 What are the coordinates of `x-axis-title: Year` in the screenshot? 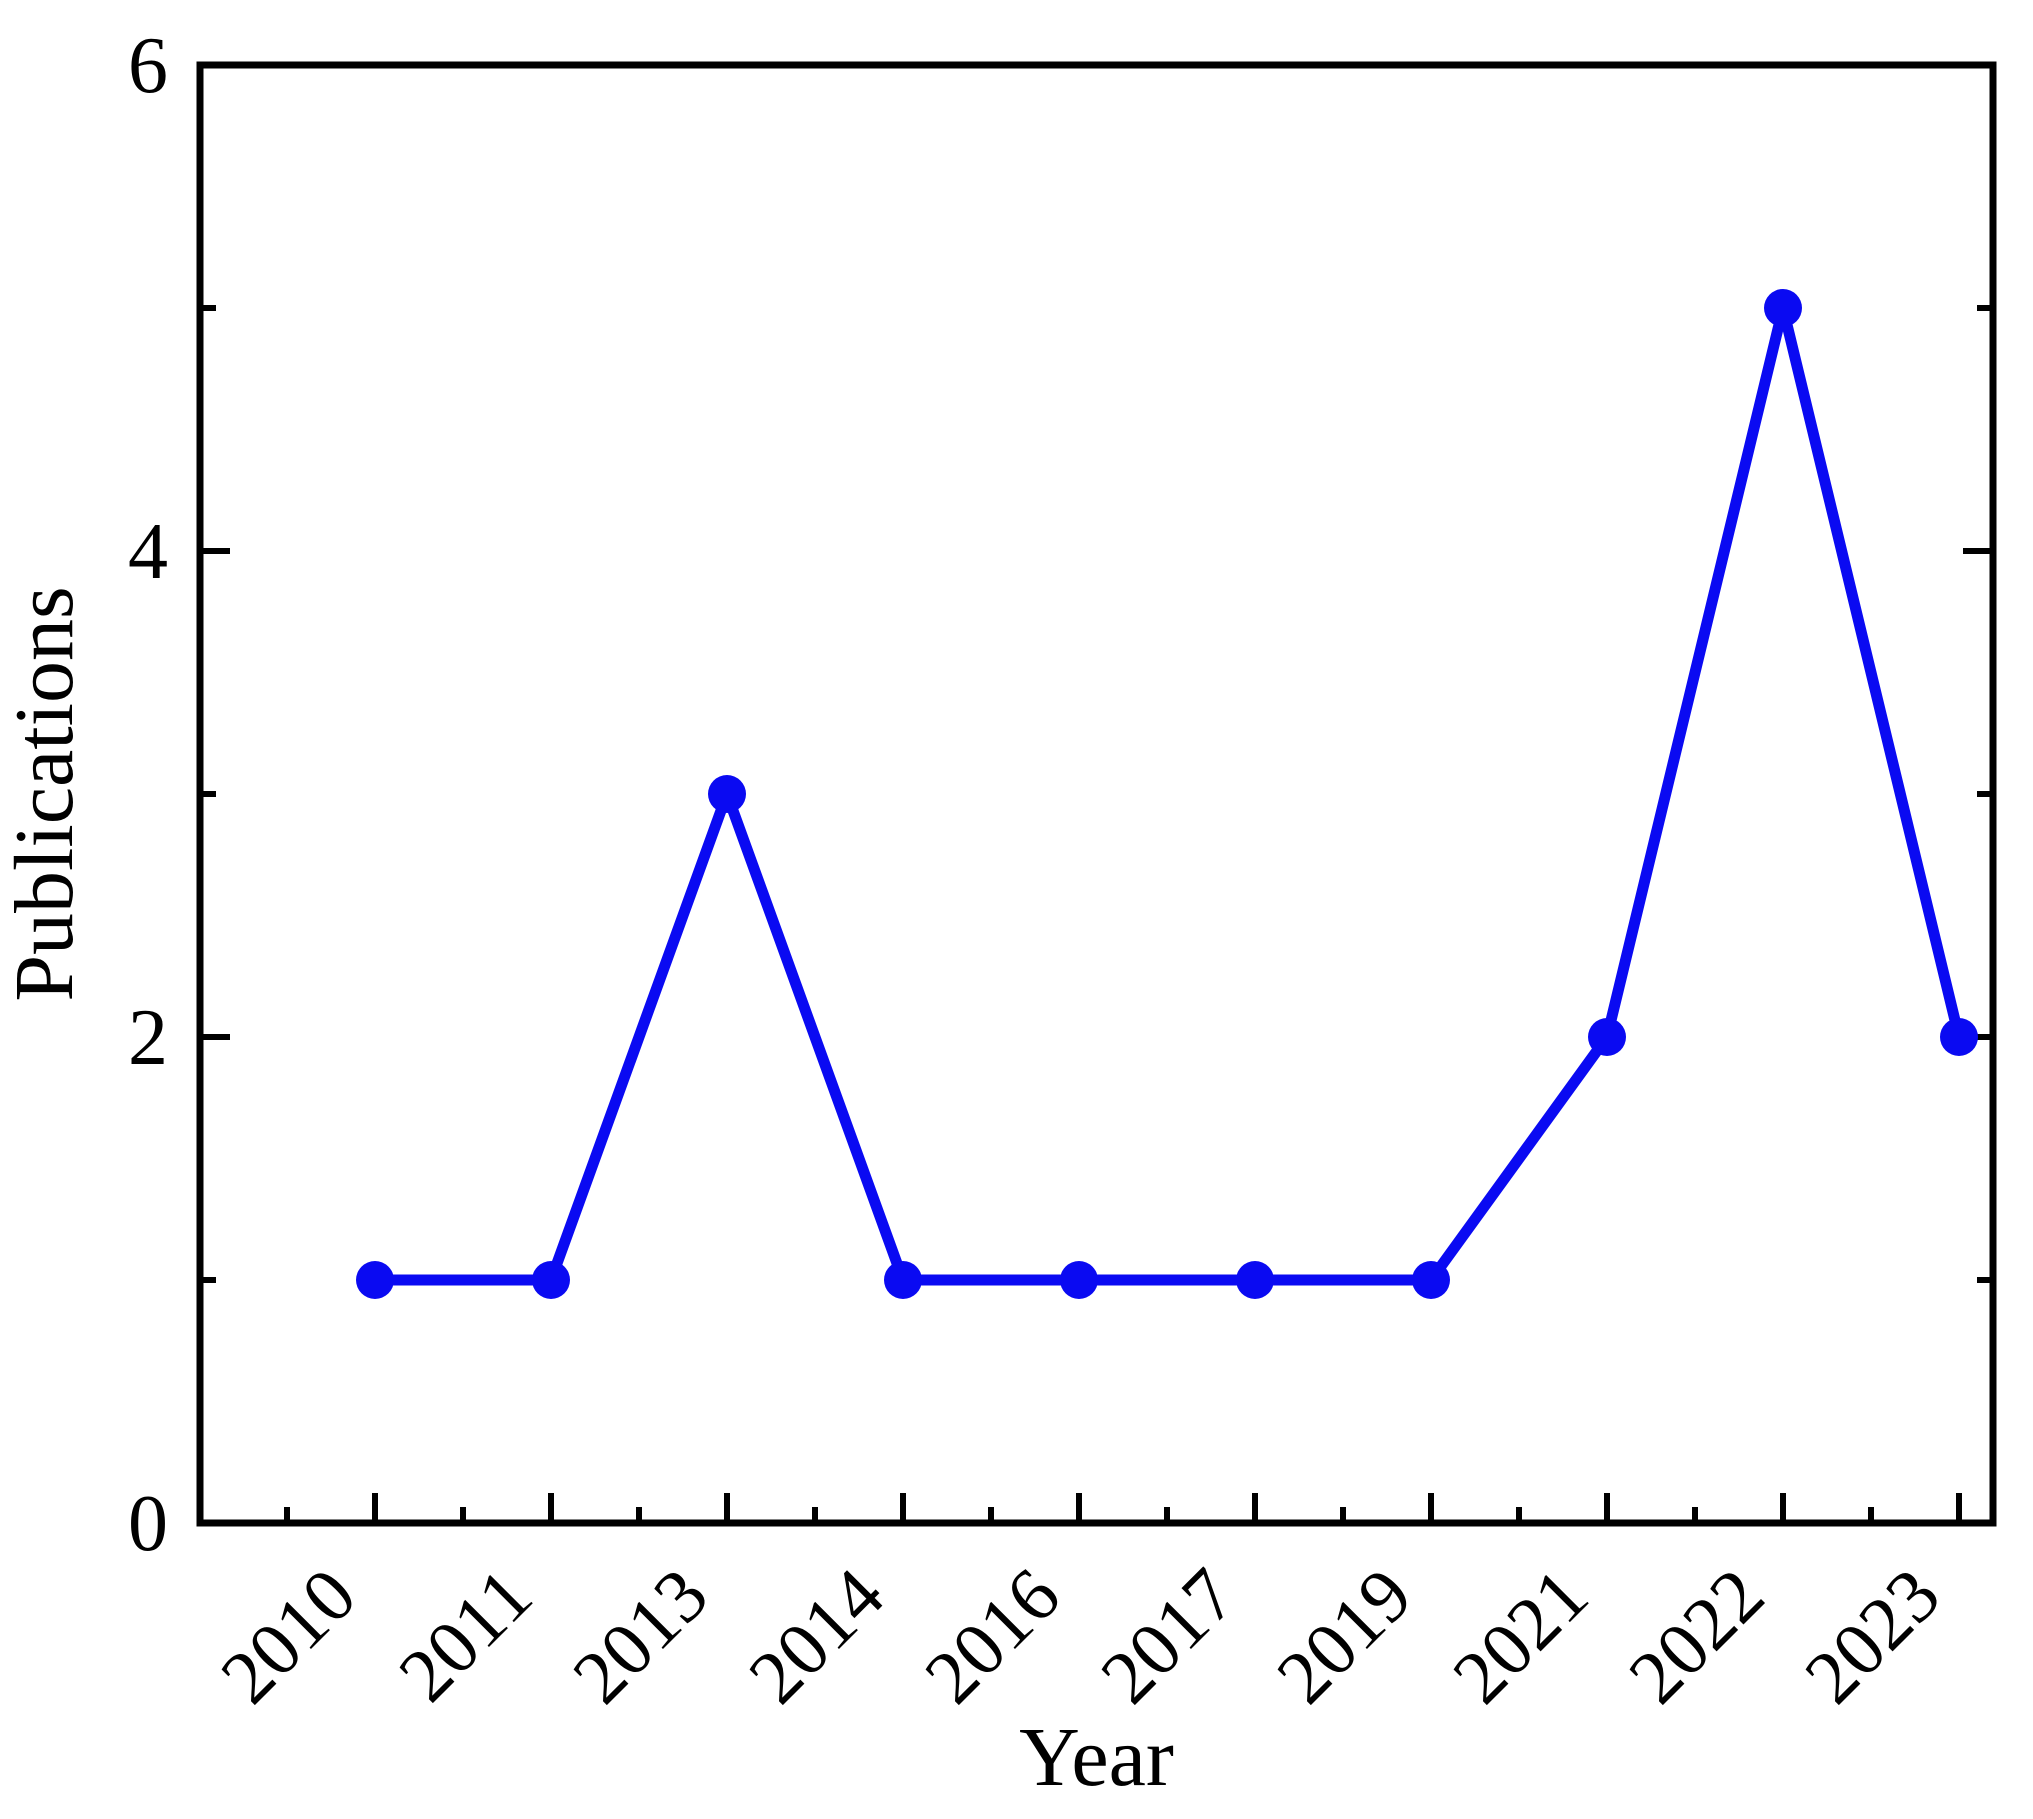 It's located at (1096, 1757).